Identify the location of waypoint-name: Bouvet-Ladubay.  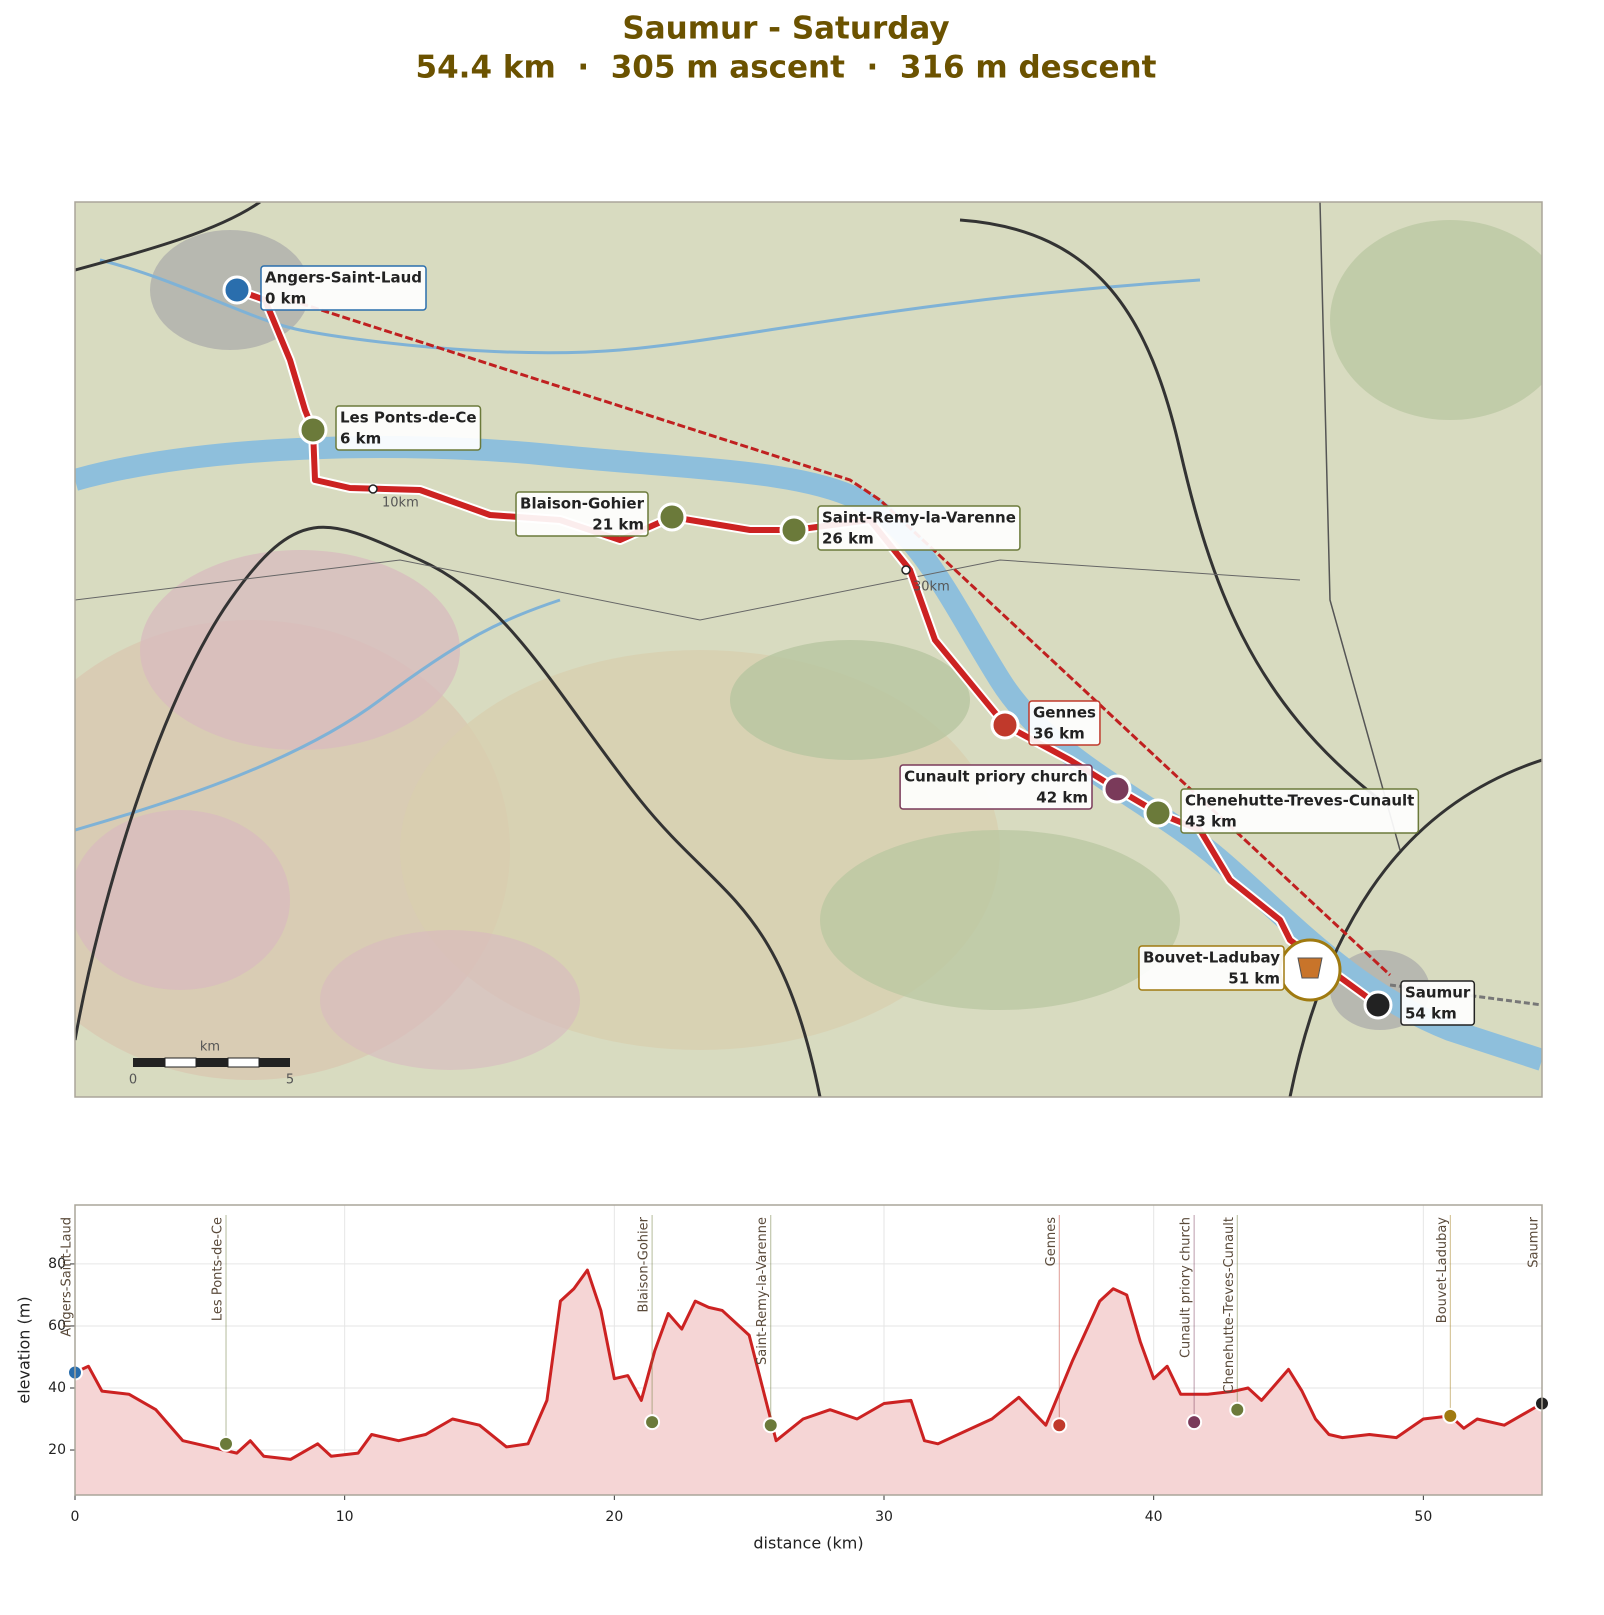
(1211, 958).